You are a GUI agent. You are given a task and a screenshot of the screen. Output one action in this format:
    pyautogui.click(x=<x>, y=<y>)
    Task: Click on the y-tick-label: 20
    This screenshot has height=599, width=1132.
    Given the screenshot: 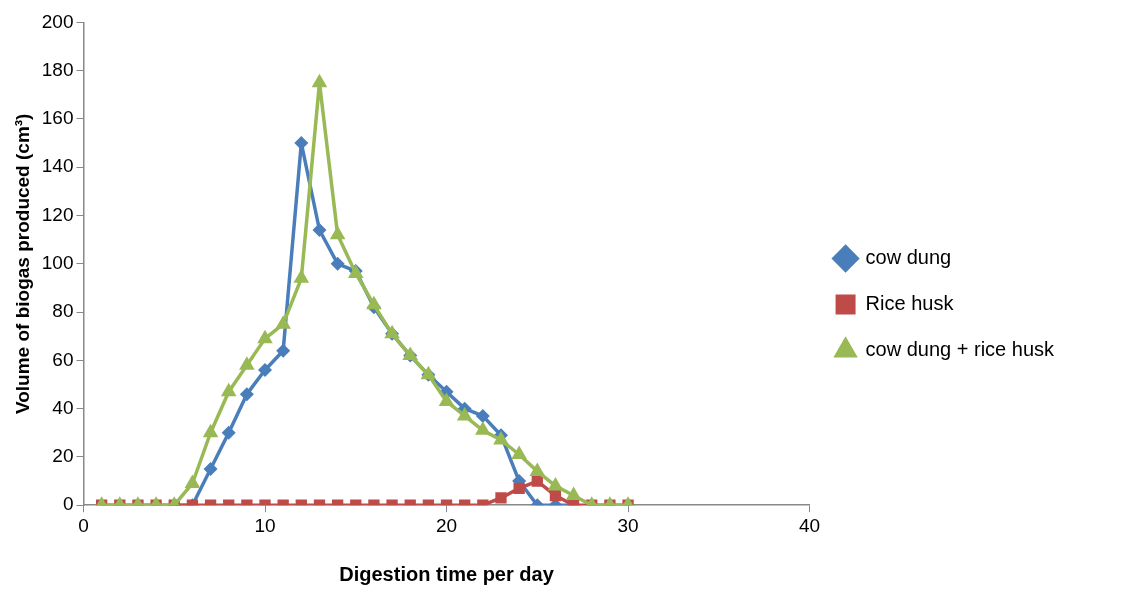 What is the action you would take?
    pyautogui.click(x=63, y=456)
    